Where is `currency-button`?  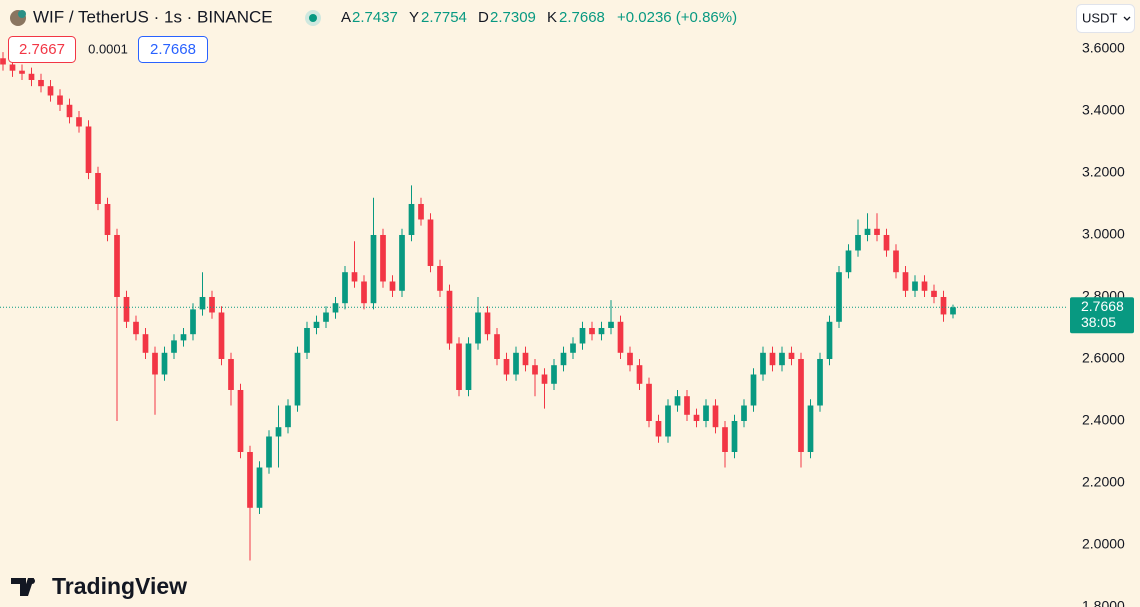 currency-button is located at coordinates (1105, 18).